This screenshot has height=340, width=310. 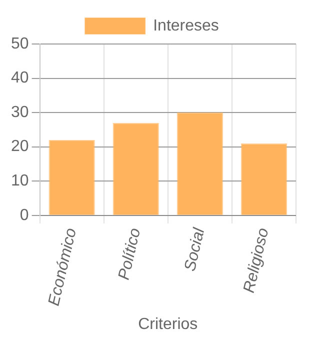 I want to click on legend-label: Intereses, so click(x=186, y=25).